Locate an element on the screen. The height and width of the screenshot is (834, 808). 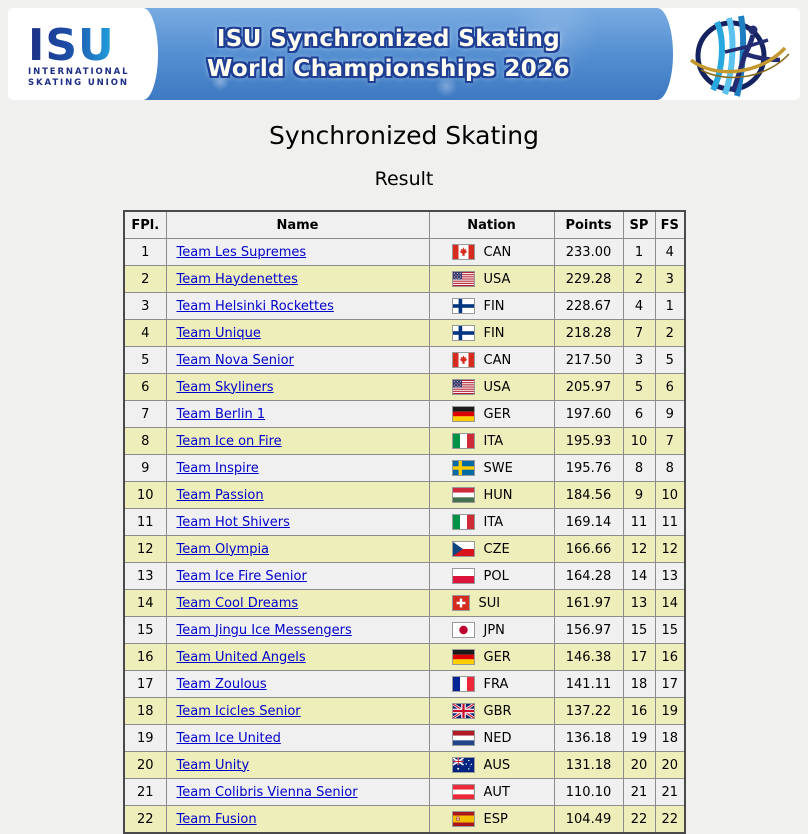
fs-cell: 13 is located at coordinates (670, 576).